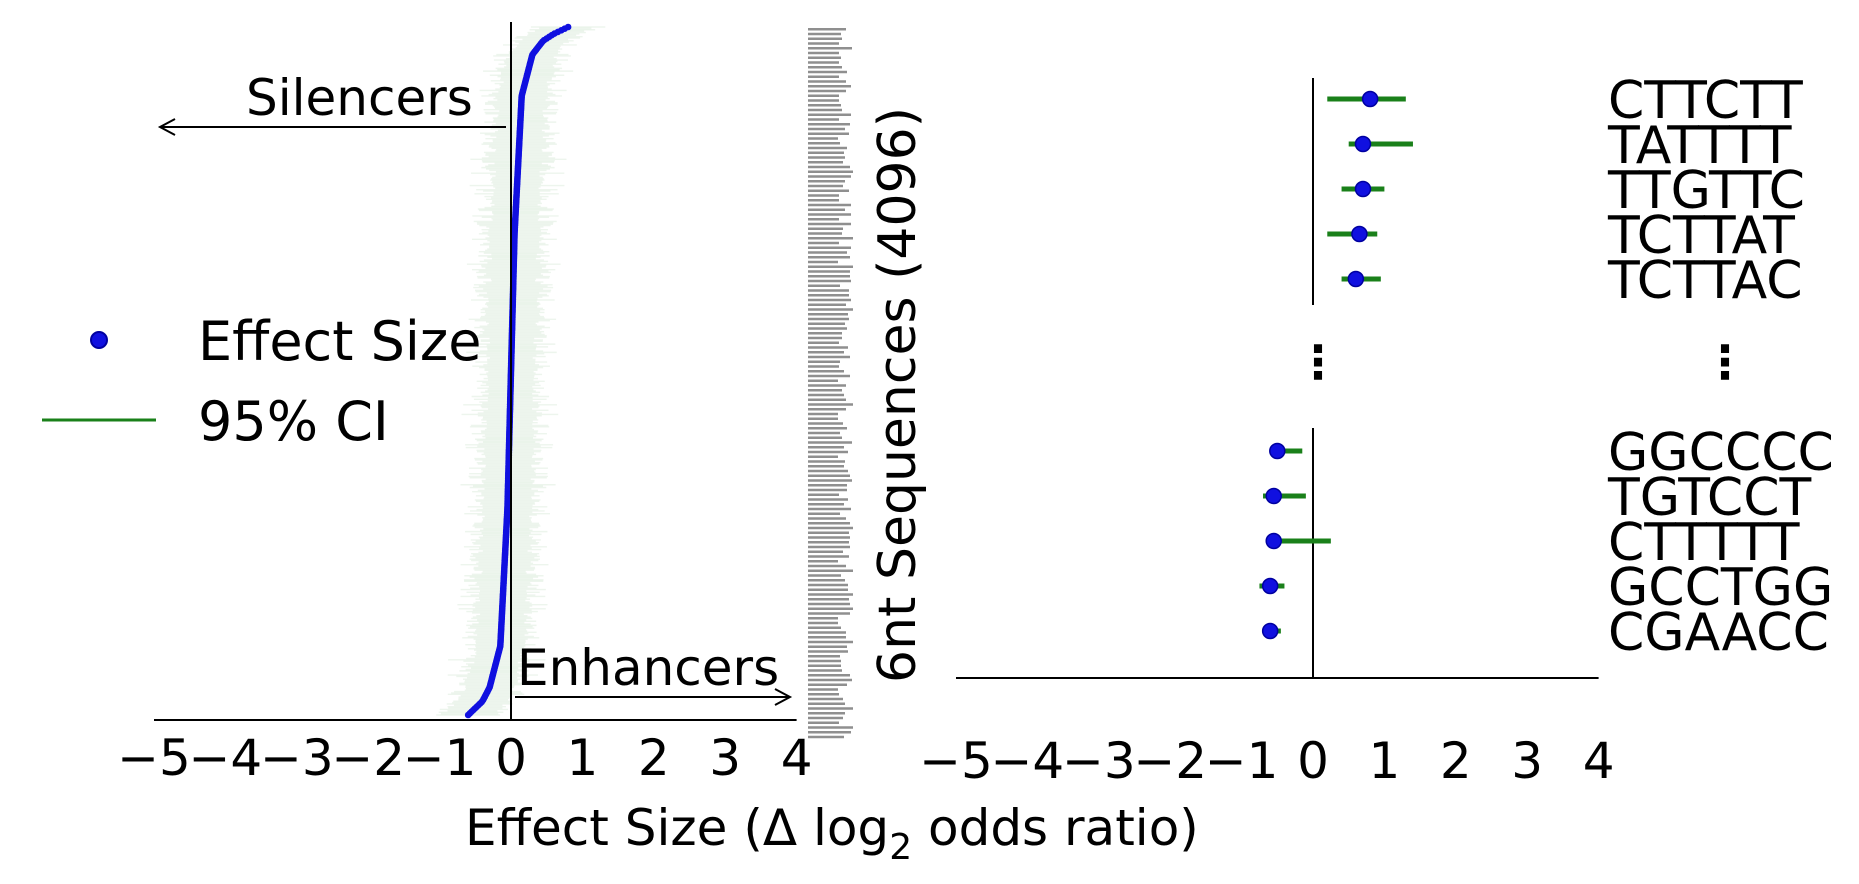 This screenshot has width=1859, height=884. I want to click on x-tick-label: −1, so click(440, 758).